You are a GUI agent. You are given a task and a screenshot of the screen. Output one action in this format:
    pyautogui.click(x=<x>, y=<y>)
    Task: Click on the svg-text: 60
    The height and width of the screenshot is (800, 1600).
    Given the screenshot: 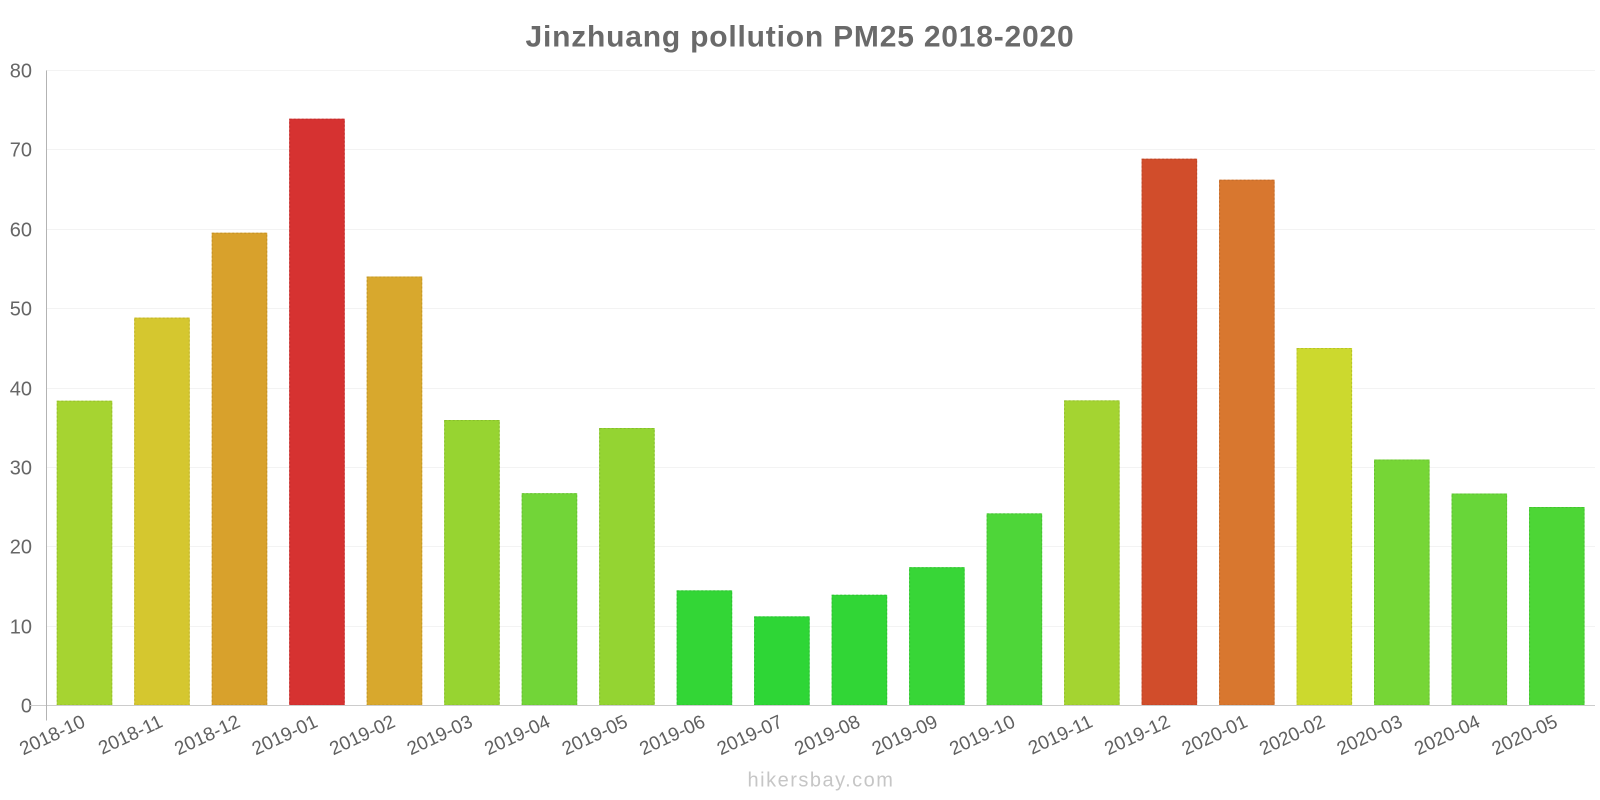 What is the action you would take?
    pyautogui.click(x=21, y=231)
    